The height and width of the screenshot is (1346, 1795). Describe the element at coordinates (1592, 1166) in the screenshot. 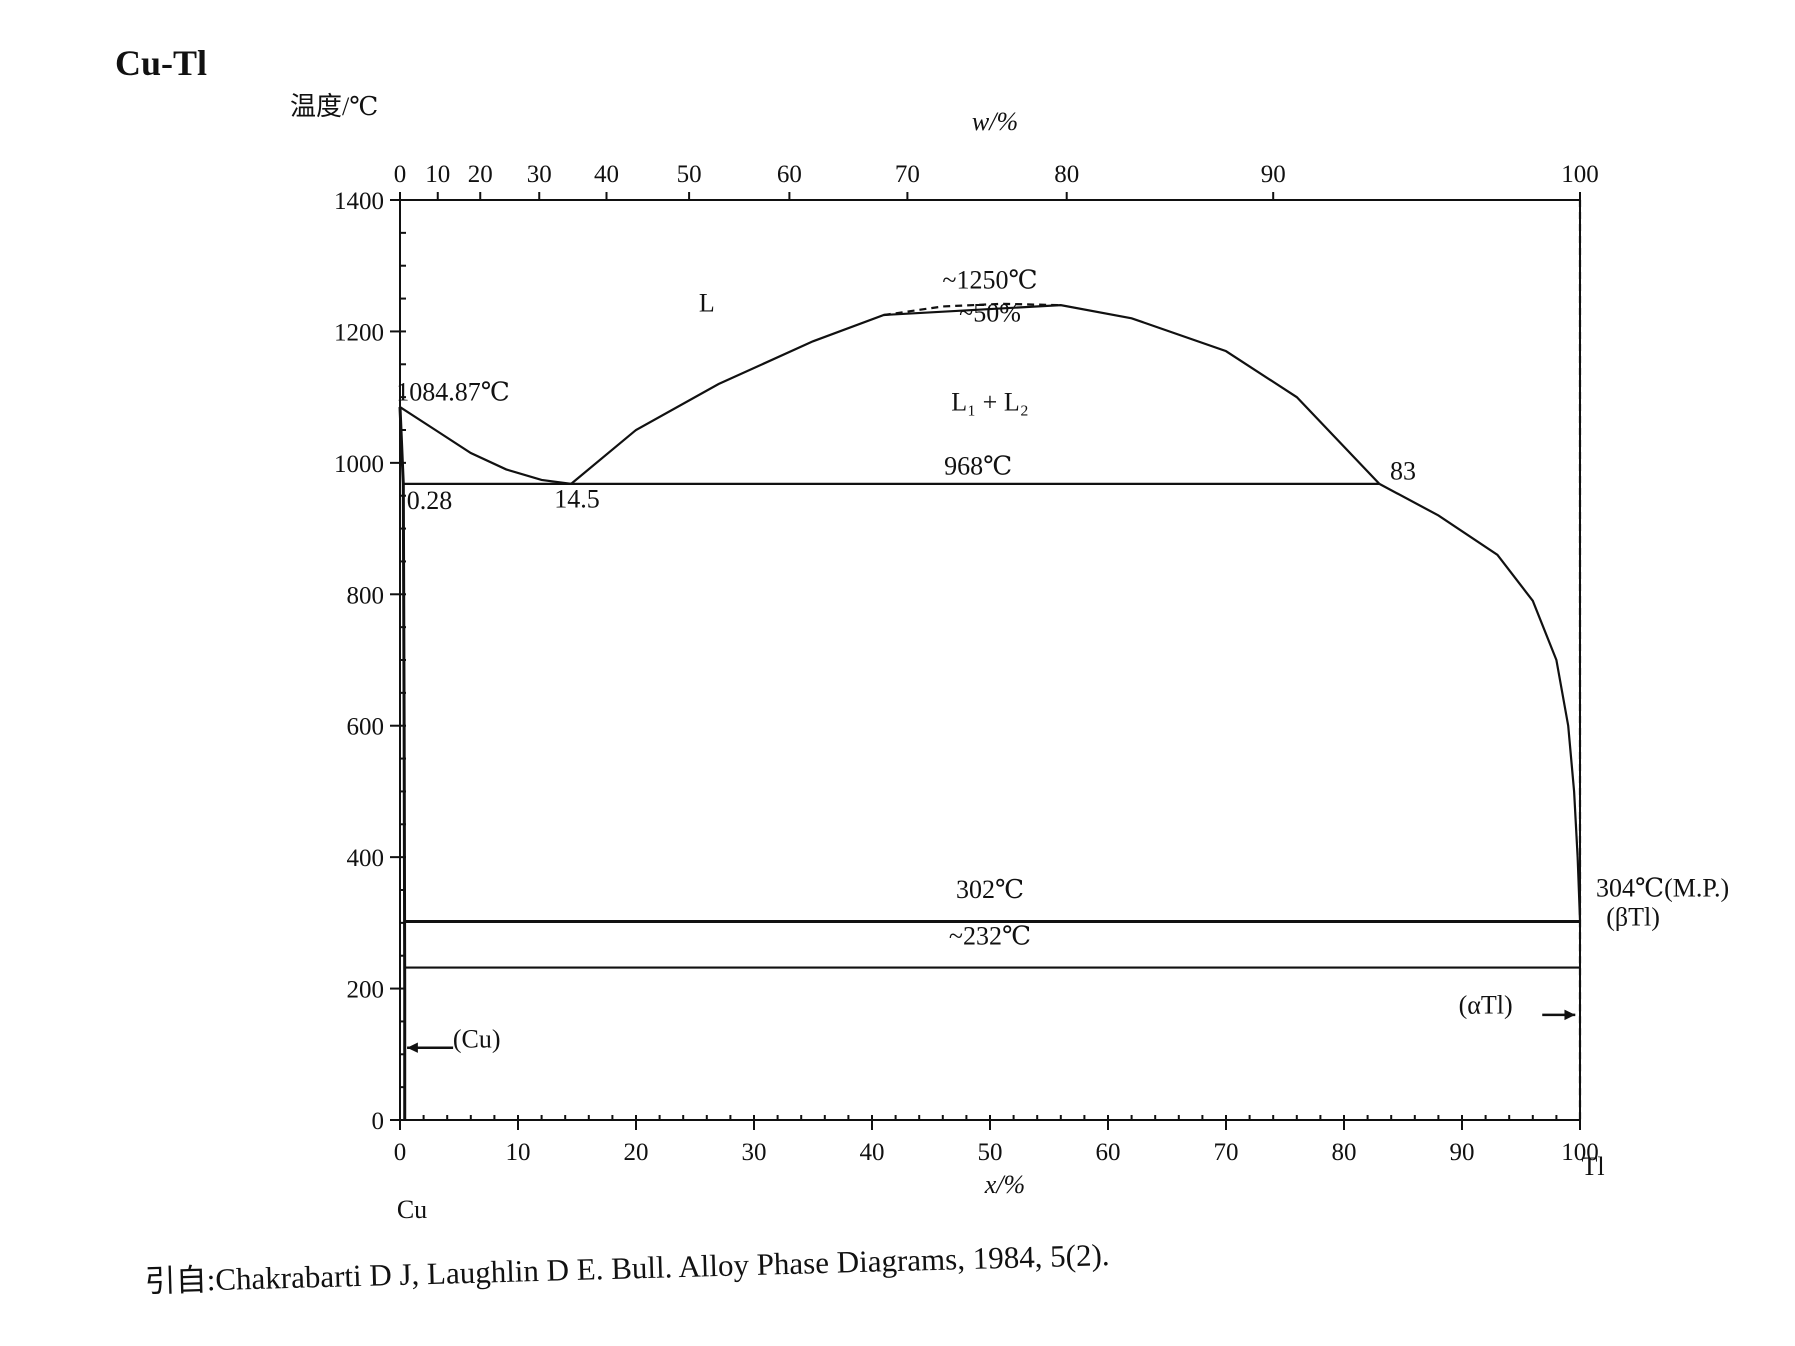

I see `right-element-label: Tl` at that location.